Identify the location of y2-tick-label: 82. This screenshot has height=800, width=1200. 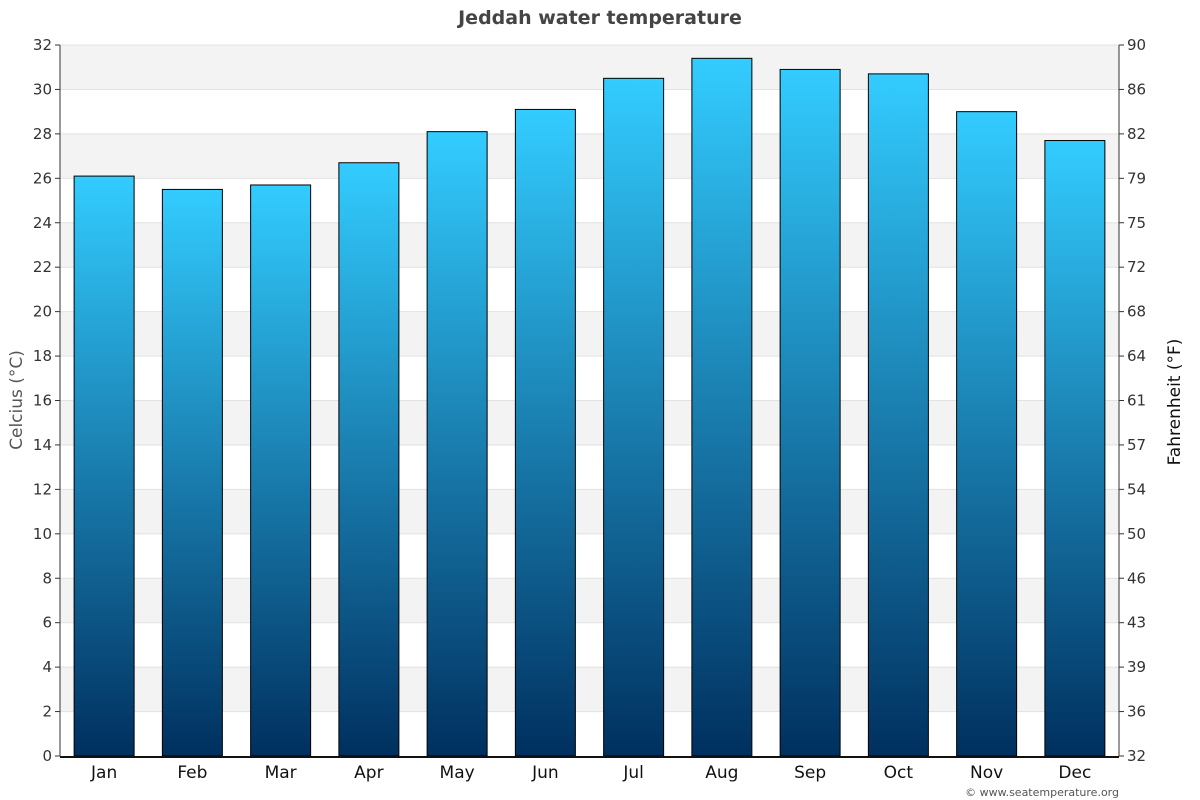
(1136, 134).